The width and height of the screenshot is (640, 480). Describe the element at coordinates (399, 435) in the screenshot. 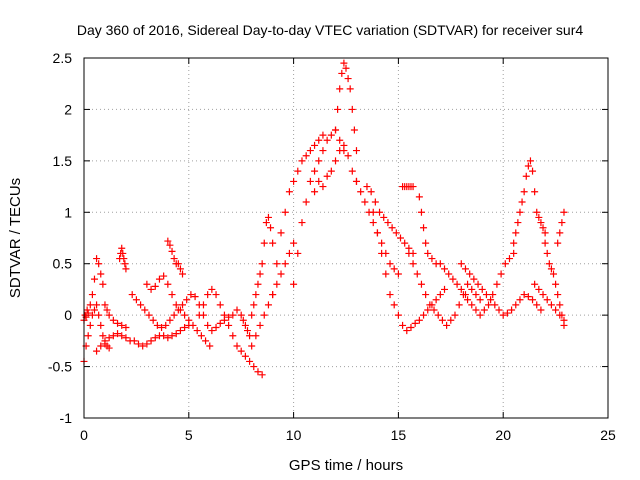

I see `x-tick-label: 15` at that location.